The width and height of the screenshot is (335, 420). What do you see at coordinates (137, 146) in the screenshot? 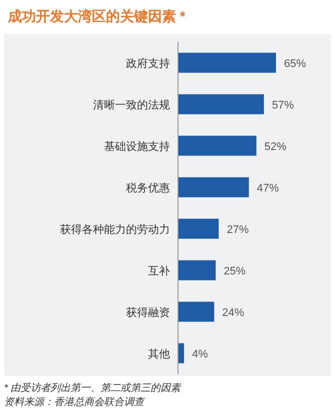
I see `y-tick-label: 基础设施支持` at bounding box center [137, 146].